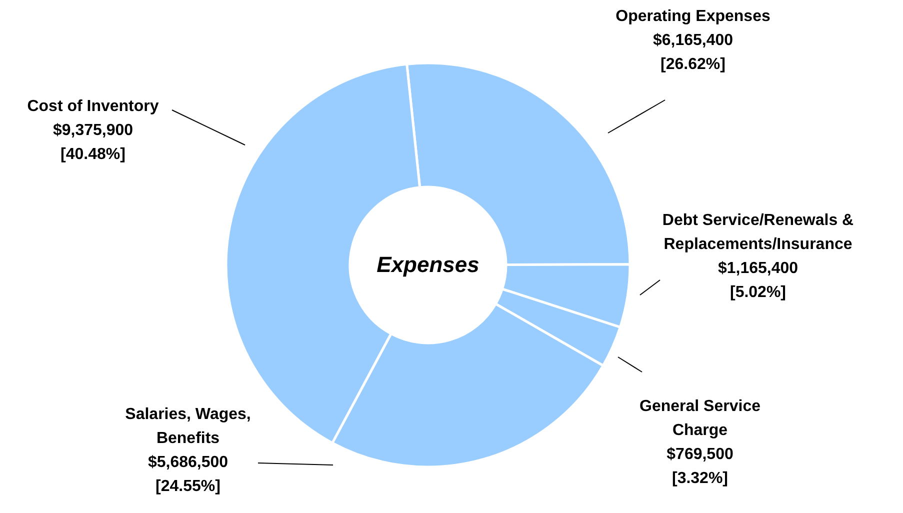 Image resolution: width=903 pixels, height=513 pixels. Describe the element at coordinates (93, 106) in the screenshot. I see `slice-label: Cost of Inventory` at that location.